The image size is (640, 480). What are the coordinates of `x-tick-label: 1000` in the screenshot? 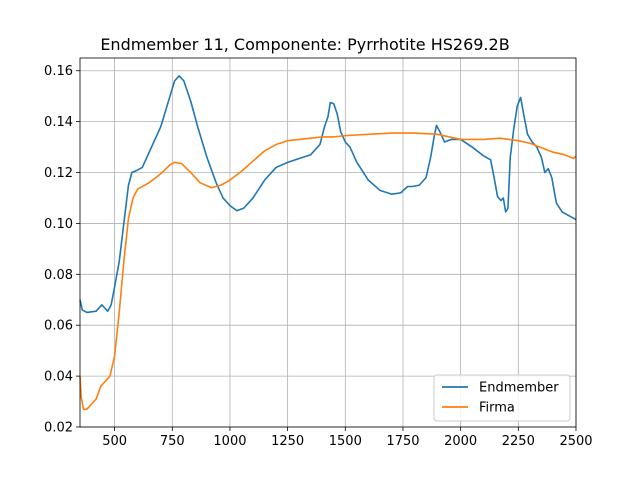 It's located at (229, 441).